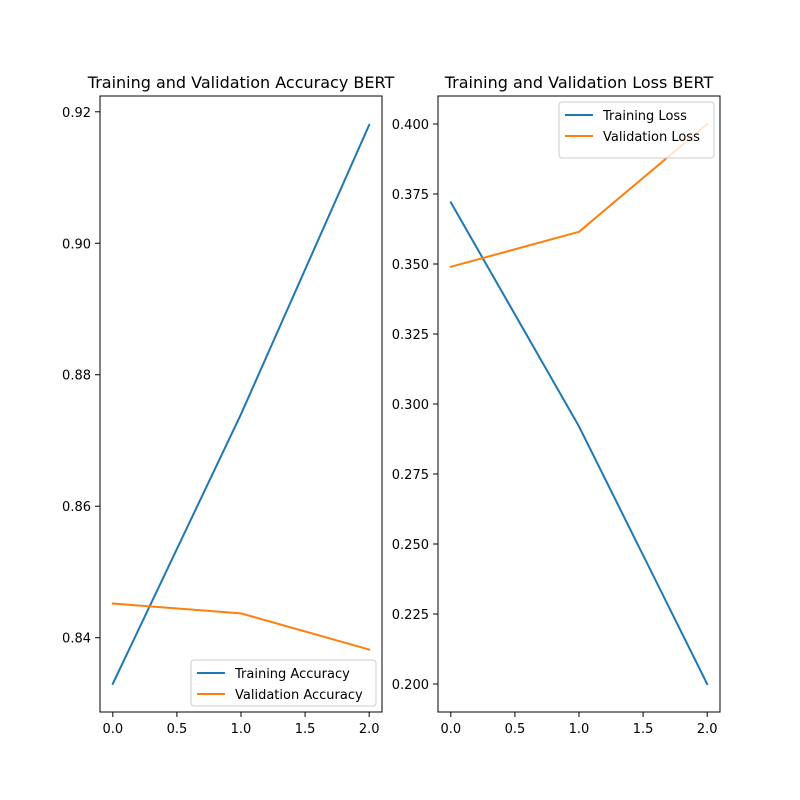 The width and height of the screenshot is (800, 800). I want to click on y-tick-label: 0.88, so click(76, 376).